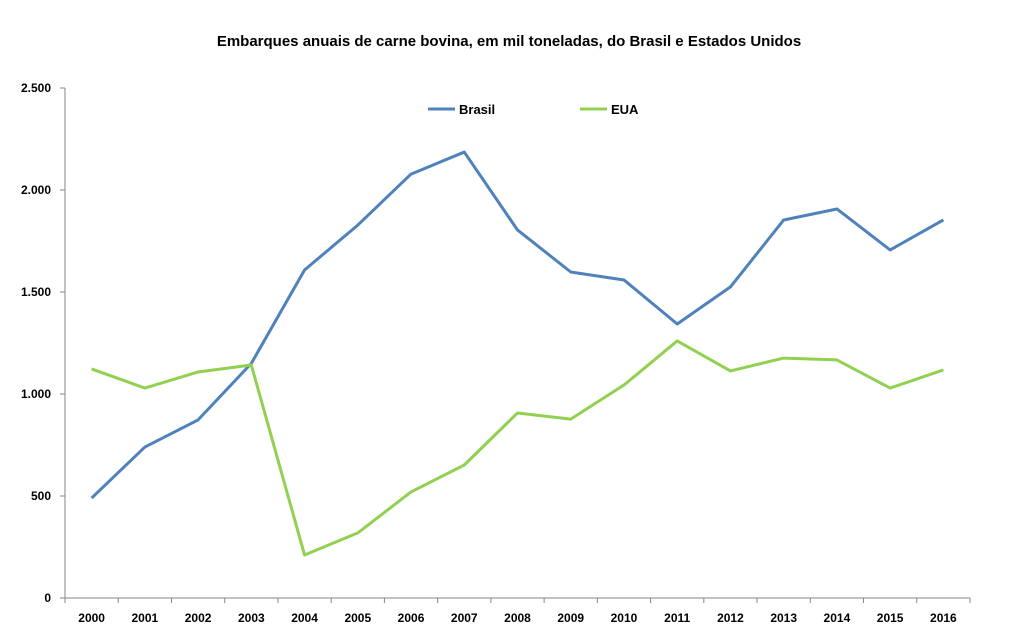 The height and width of the screenshot is (632, 1013). I want to click on x-tick-label: 2003, so click(251, 618).